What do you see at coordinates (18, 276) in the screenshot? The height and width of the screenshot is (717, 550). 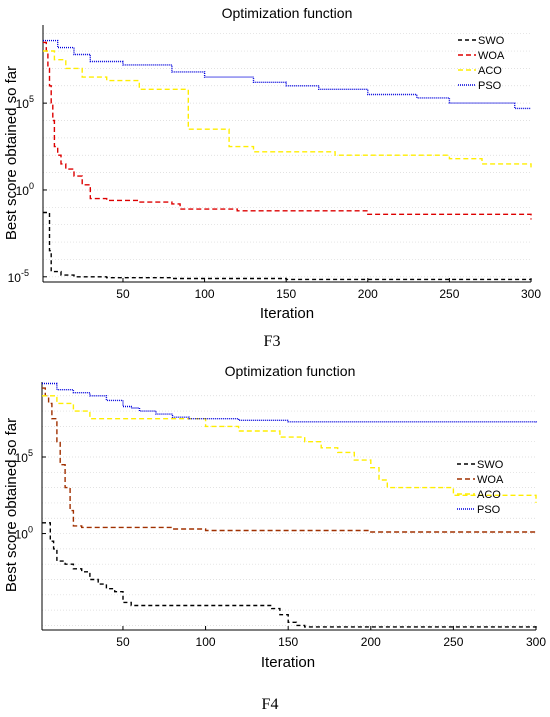 I see `y-tick-label: 10⁻⁵` at bounding box center [18, 276].